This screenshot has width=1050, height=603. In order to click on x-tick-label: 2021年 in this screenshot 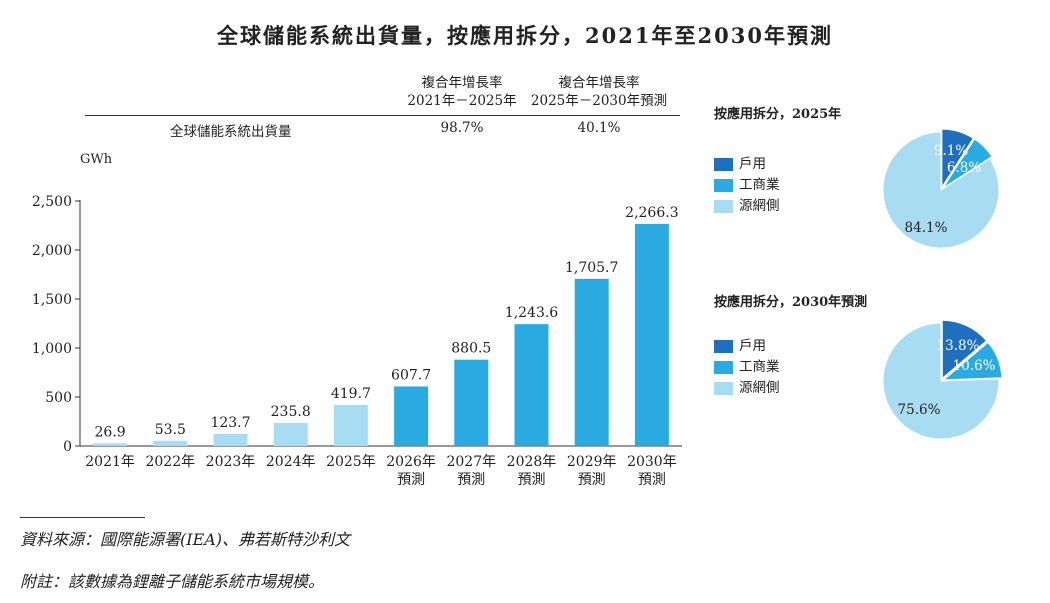, I will do `click(110, 462)`.